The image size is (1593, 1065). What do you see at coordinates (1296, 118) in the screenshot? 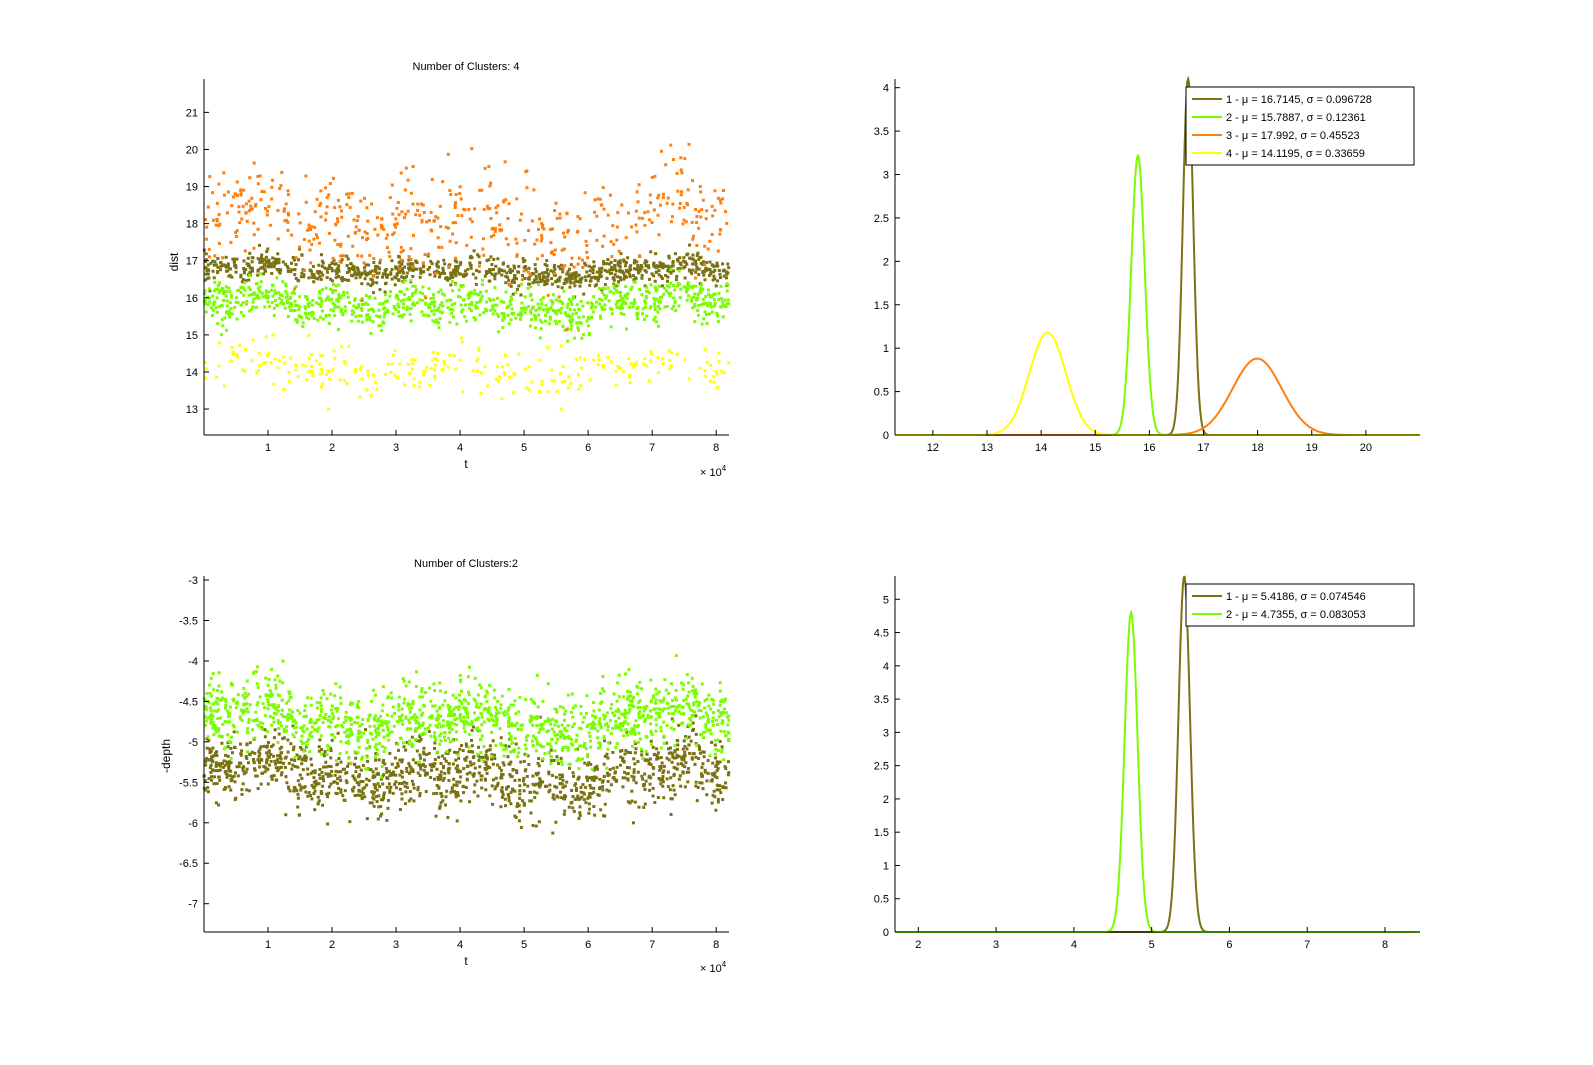
I see `legend-entry: 2 - μ = 15.7887, σ = 0.12361` at bounding box center [1296, 118].